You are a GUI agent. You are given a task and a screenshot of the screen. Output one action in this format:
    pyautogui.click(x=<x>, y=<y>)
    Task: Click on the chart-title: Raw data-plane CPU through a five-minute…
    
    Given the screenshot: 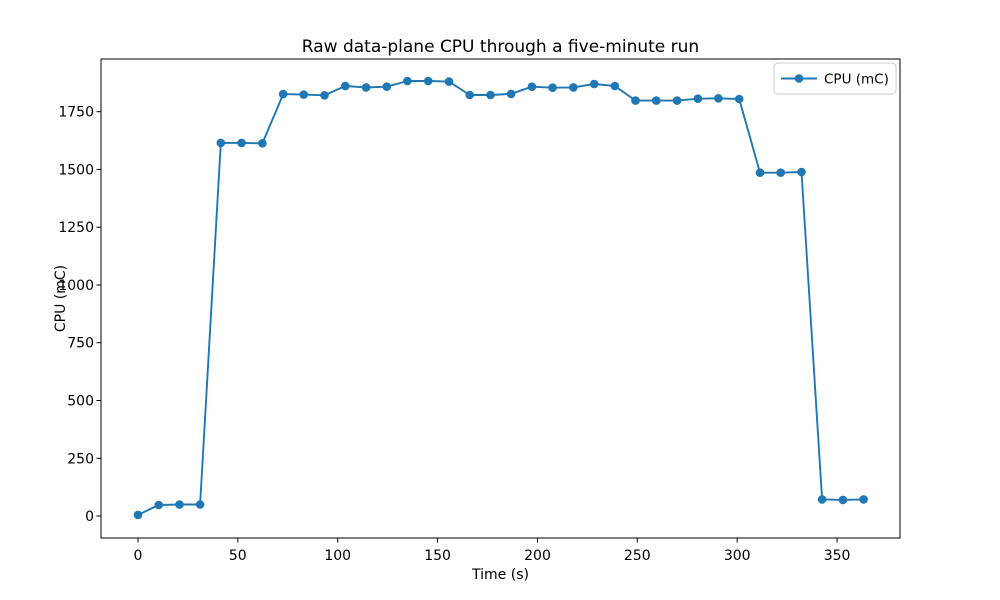 What is the action you would take?
    pyautogui.click(x=500, y=47)
    